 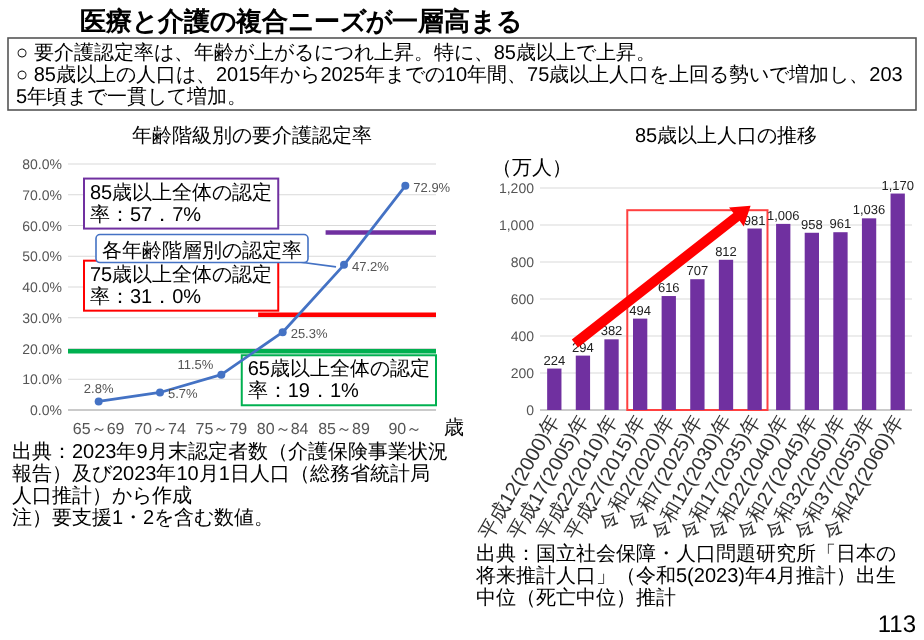 I want to click on x-tick-label: 85～89, so click(x=344, y=429).